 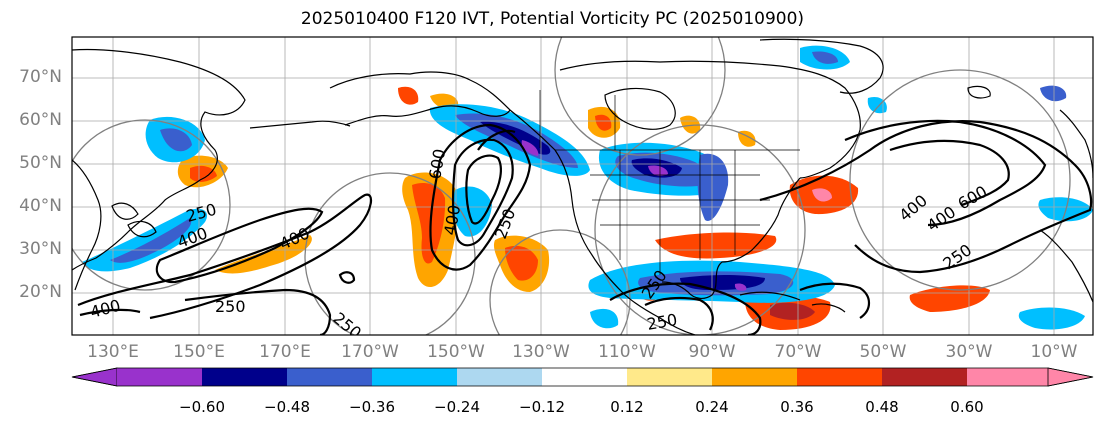 What do you see at coordinates (457, 407) in the screenshot?
I see `colorbar-tick: −0.24` at bounding box center [457, 407].